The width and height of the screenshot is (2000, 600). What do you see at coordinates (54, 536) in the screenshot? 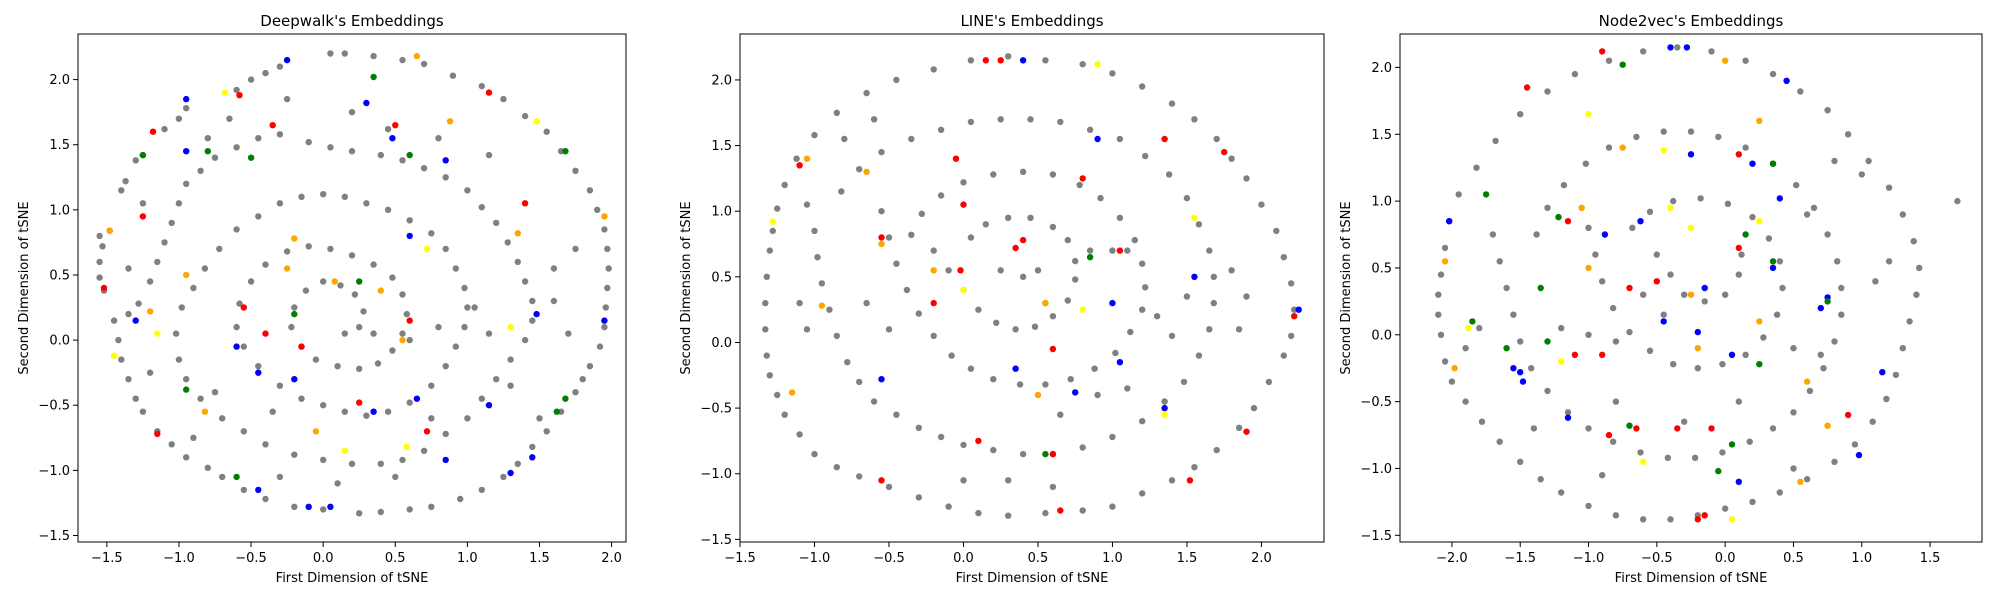
I see `y-tick-label: −1.5` at bounding box center [54, 536].